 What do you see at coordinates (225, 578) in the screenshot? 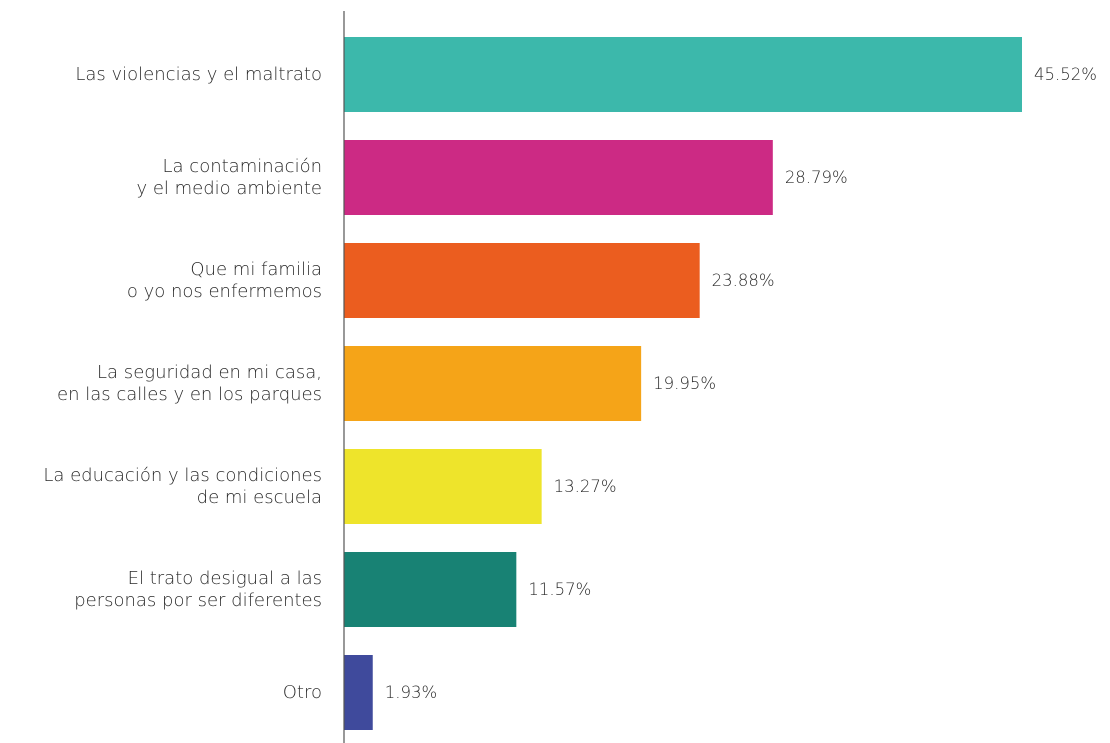
I see `category-label-line: El trato desigual a las` at bounding box center [225, 578].